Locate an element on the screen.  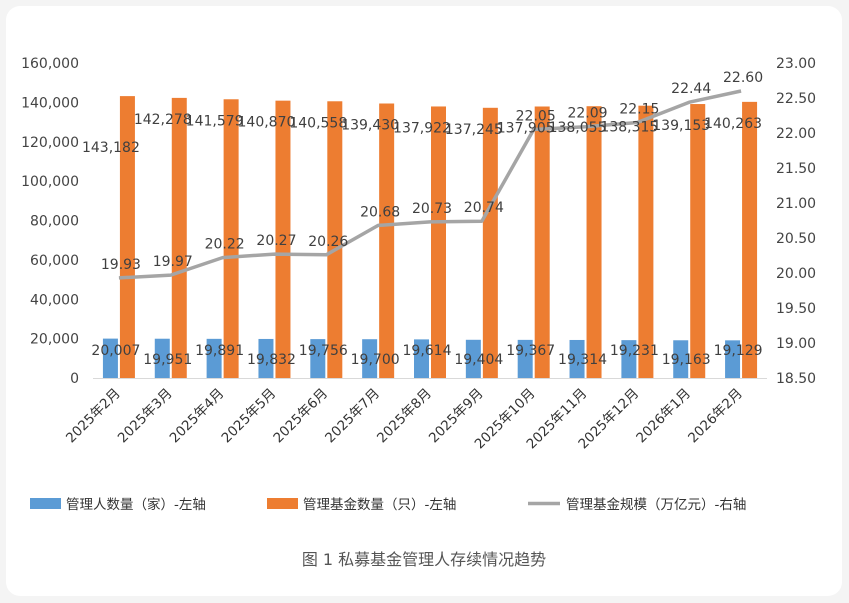
manager-count-label: 19,231 is located at coordinates (634, 351).